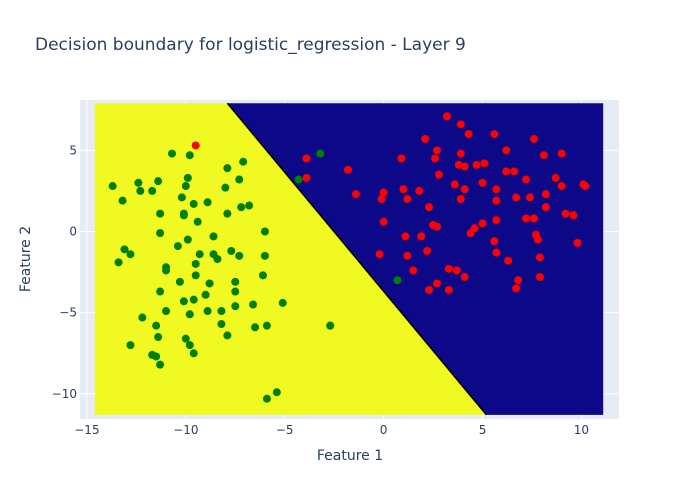  What do you see at coordinates (73, 150) in the screenshot?
I see `y-tick-label: 5` at bounding box center [73, 150].